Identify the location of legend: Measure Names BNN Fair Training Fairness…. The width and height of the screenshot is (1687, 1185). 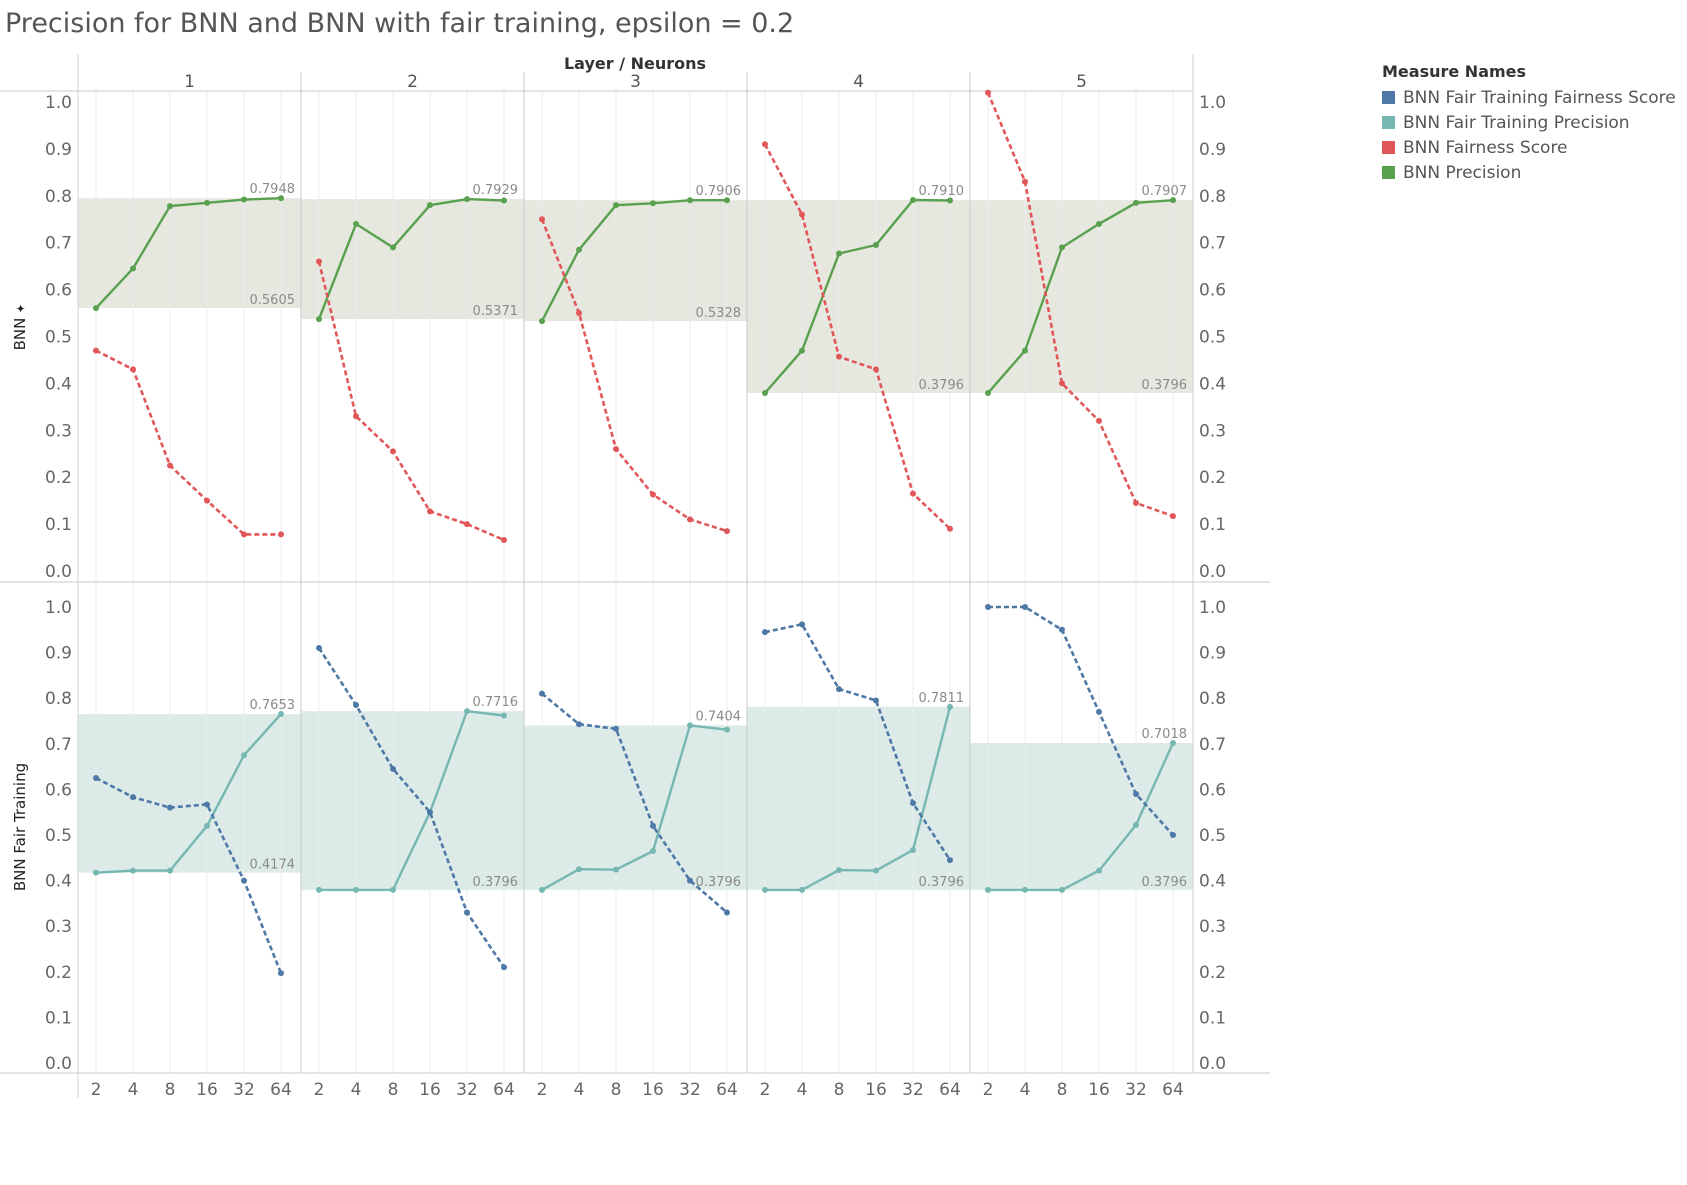
(1529, 123).